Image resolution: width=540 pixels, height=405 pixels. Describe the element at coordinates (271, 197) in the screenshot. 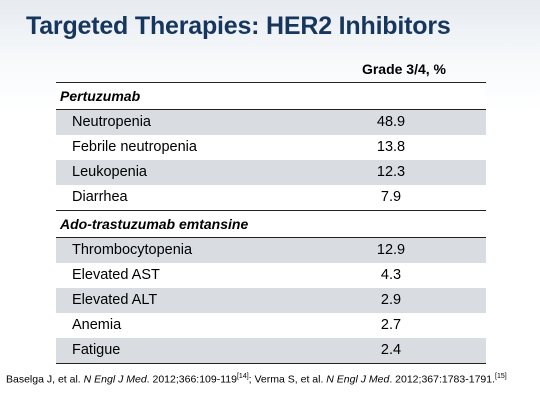

I see `table-row: Diarrhea 7.9` at that location.